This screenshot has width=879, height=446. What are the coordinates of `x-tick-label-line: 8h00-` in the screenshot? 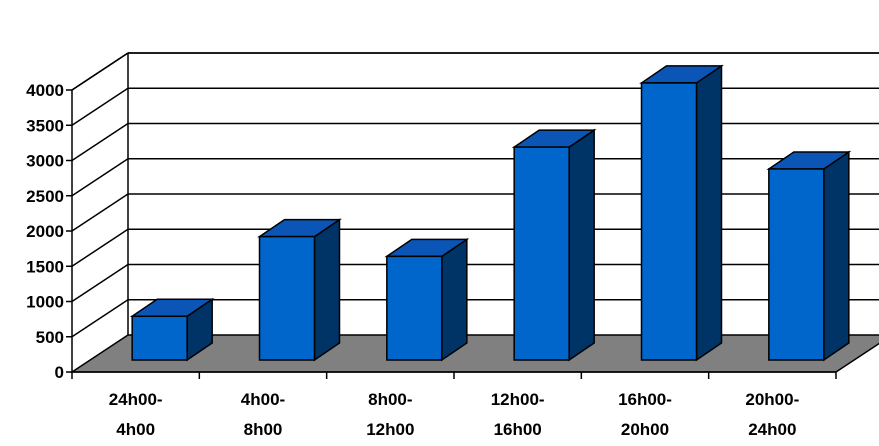 It's located at (390, 399).